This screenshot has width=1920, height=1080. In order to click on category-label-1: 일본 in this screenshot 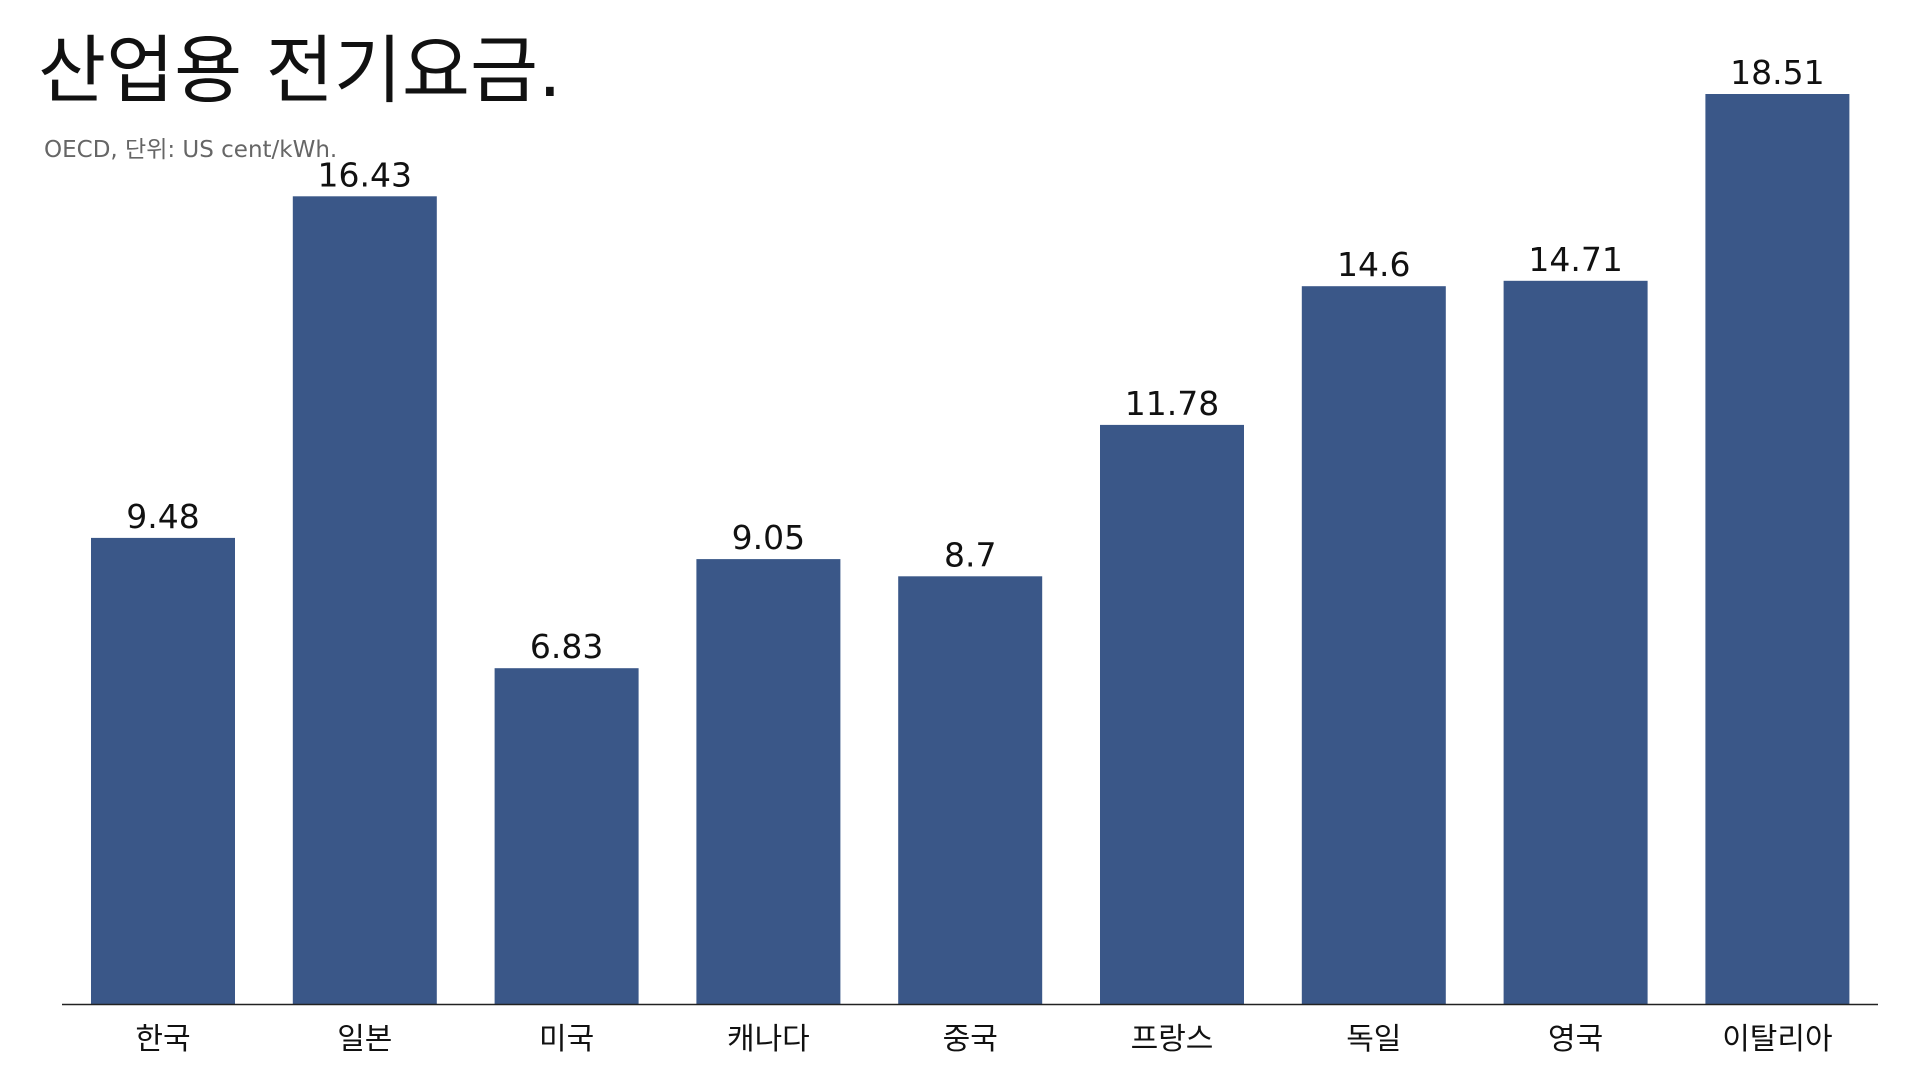, I will do `click(364, 1039)`.